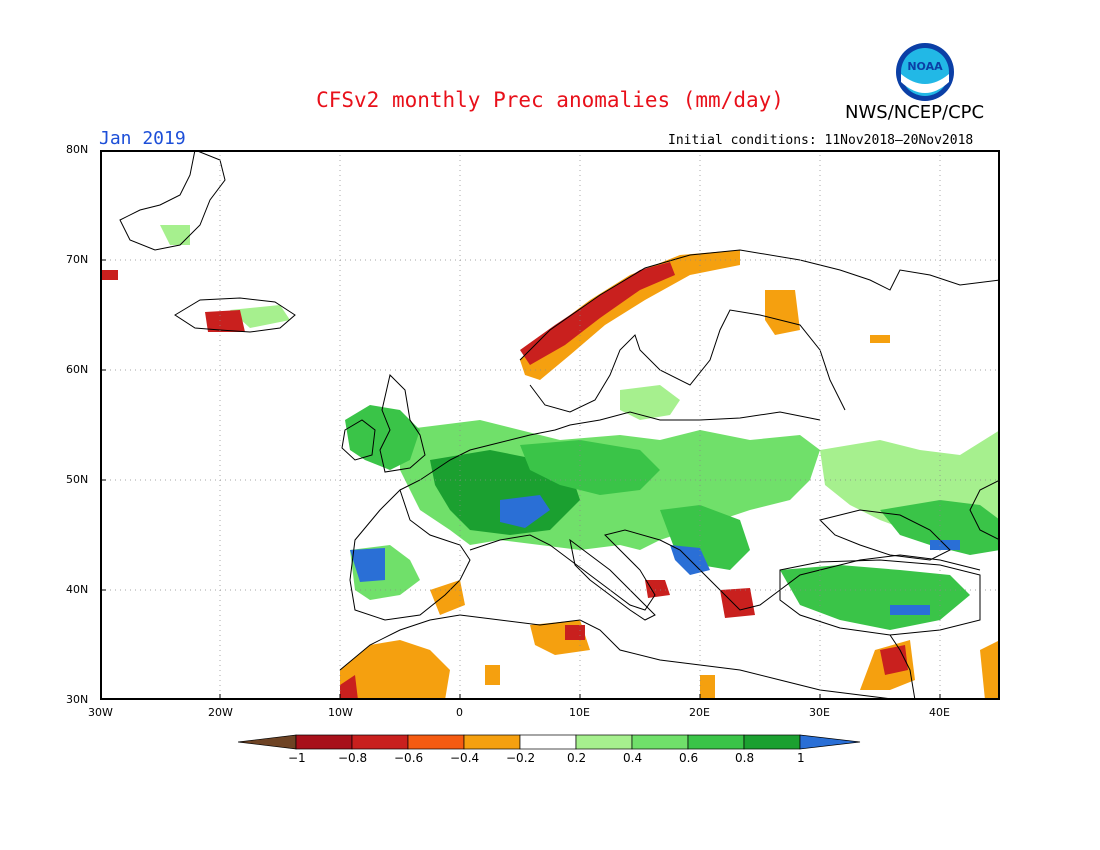  What do you see at coordinates (77, 479) in the screenshot?
I see `lat-label-50n: 50N` at bounding box center [77, 479].